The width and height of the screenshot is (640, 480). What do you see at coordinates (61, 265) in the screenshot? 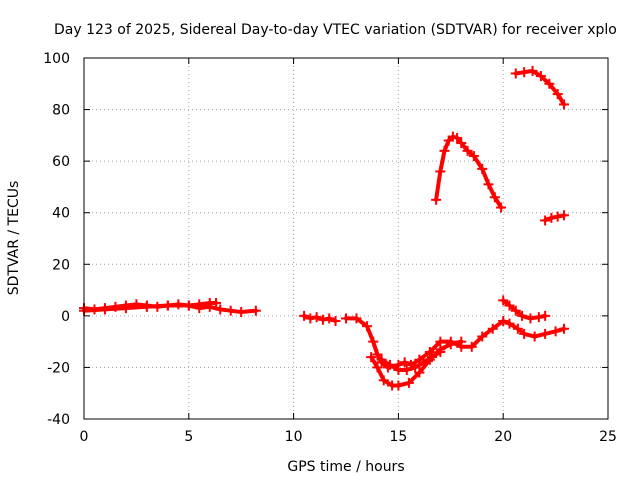
I see `y-tick-label: 20` at bounding box center [61, 265].